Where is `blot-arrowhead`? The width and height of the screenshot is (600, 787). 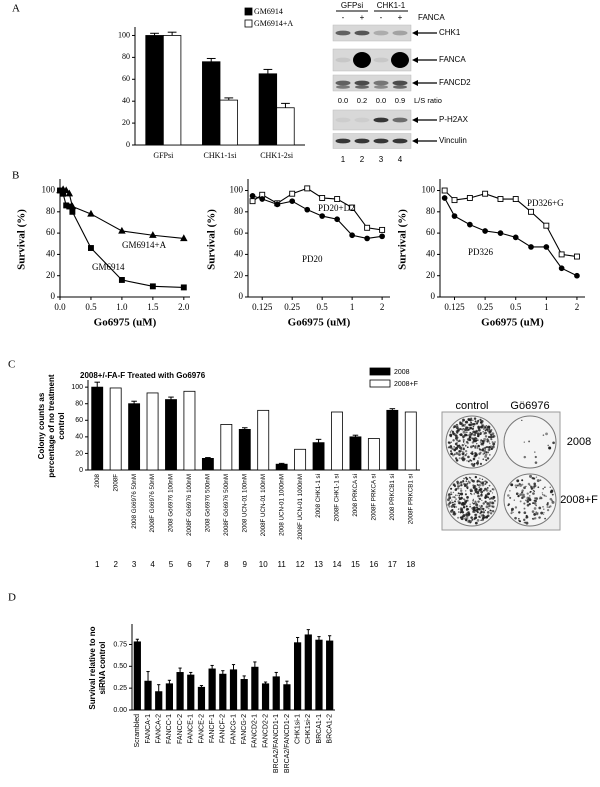
blot-arrowhead is located at coordinates (415, 141).